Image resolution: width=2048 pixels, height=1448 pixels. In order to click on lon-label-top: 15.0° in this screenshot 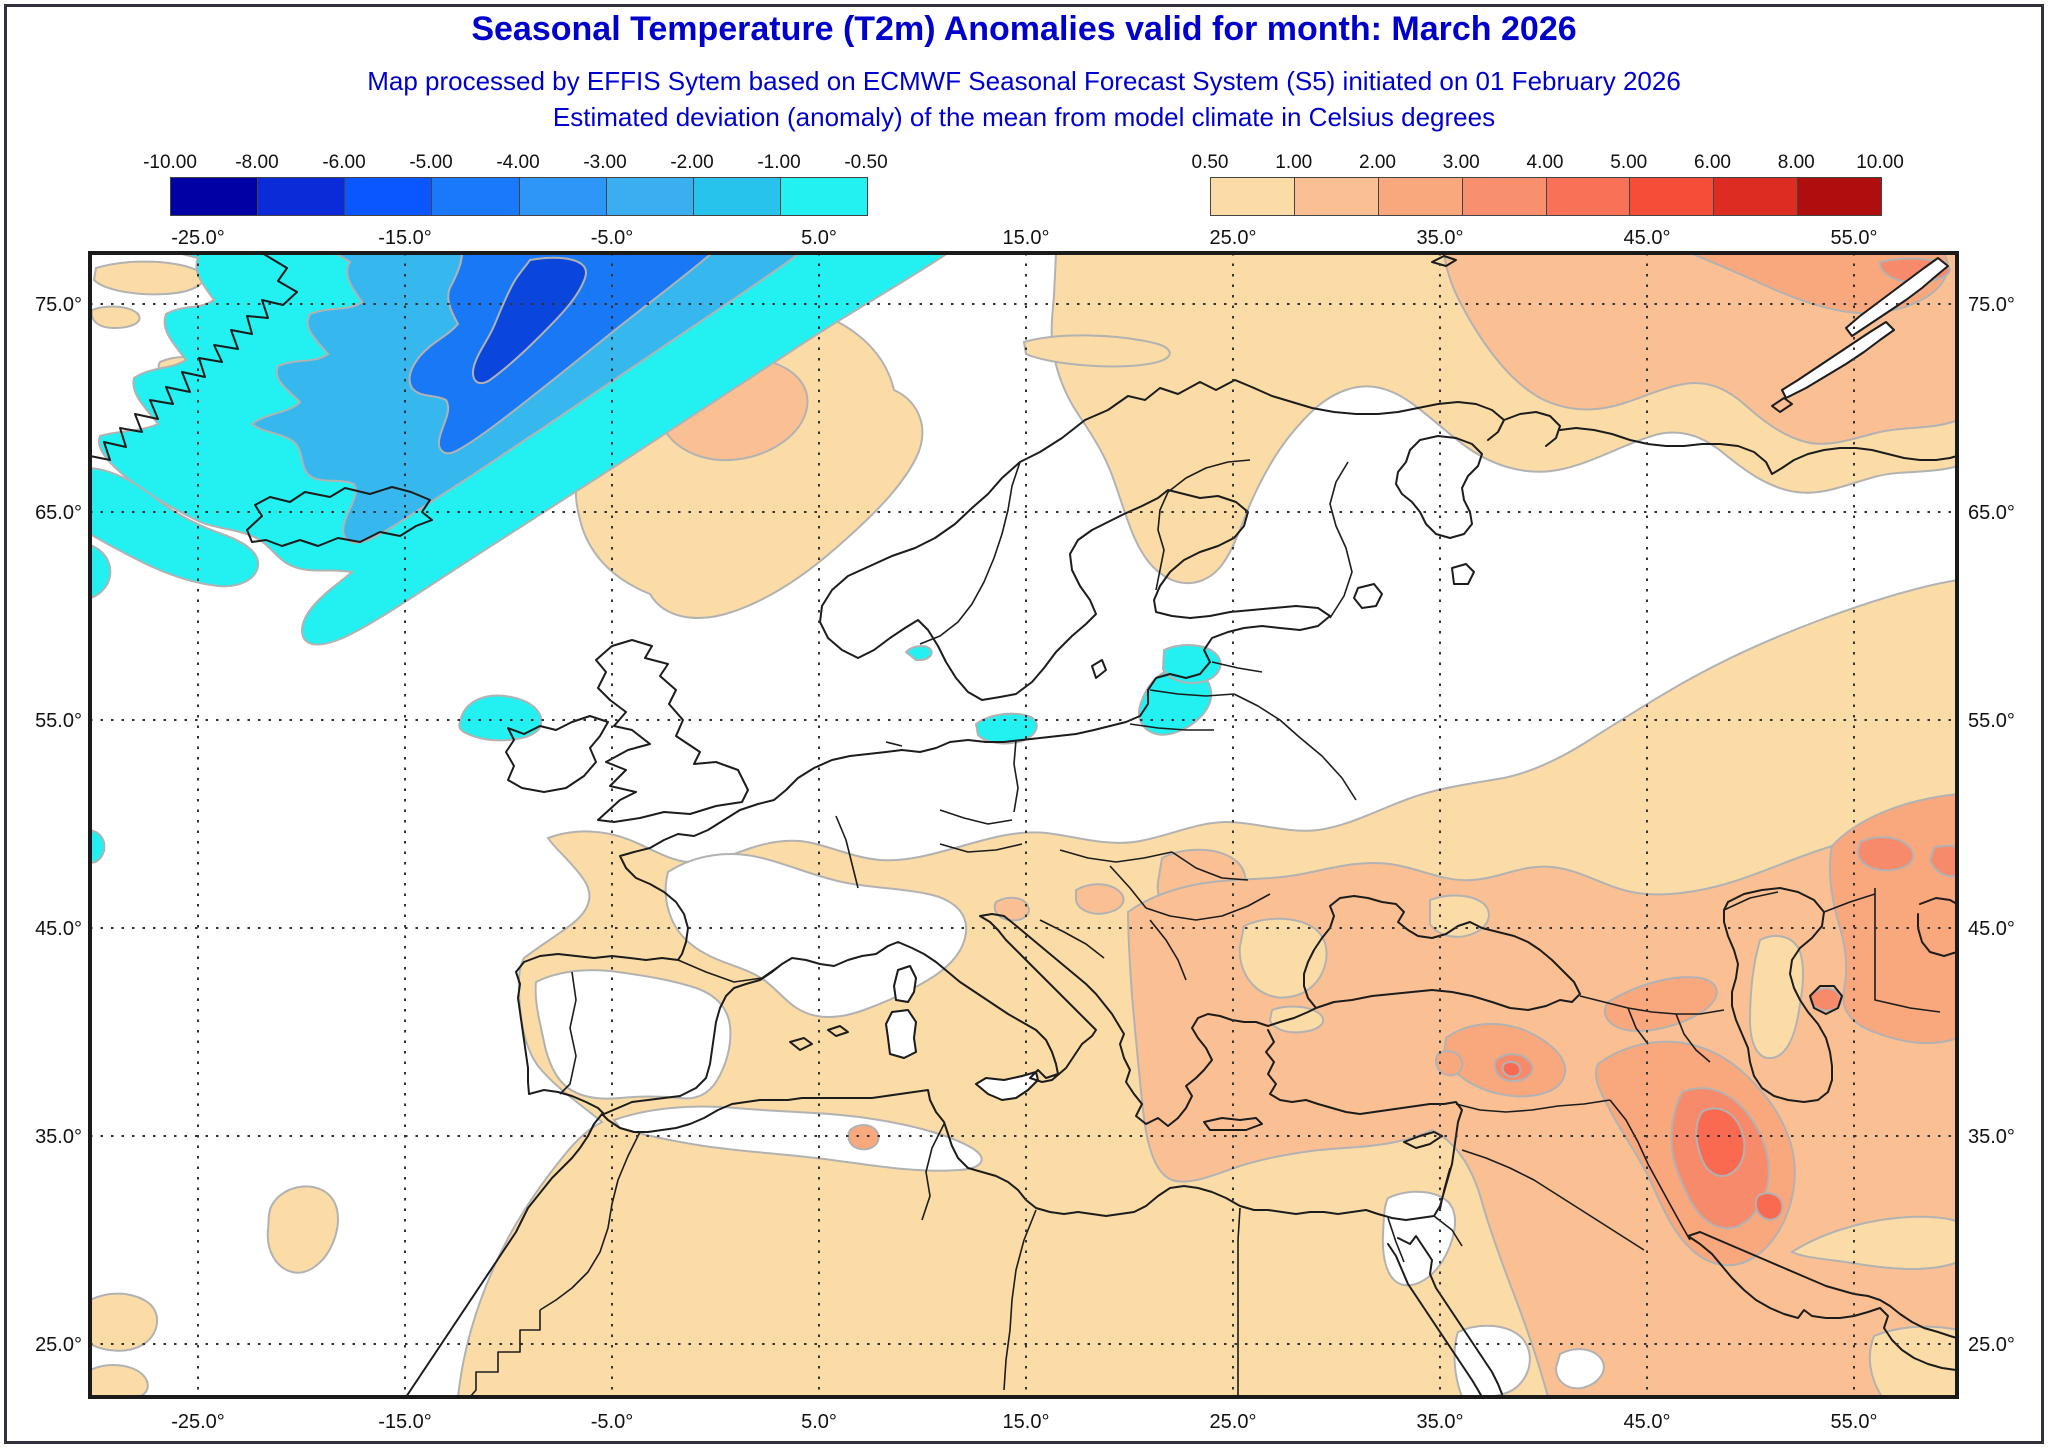, I will do `click(1026, 238)`.